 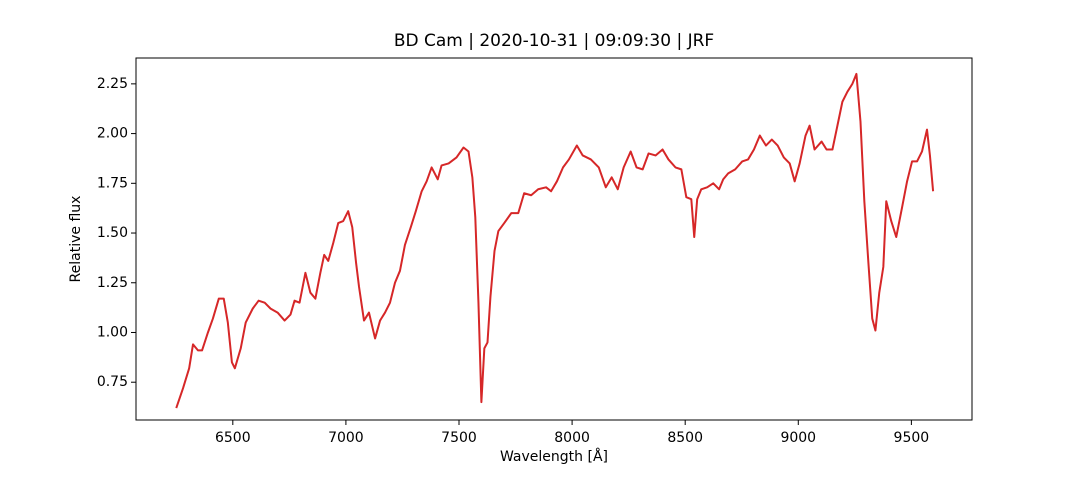 I want to click on x-tick-label: 9500, so click(x=912, y=438).